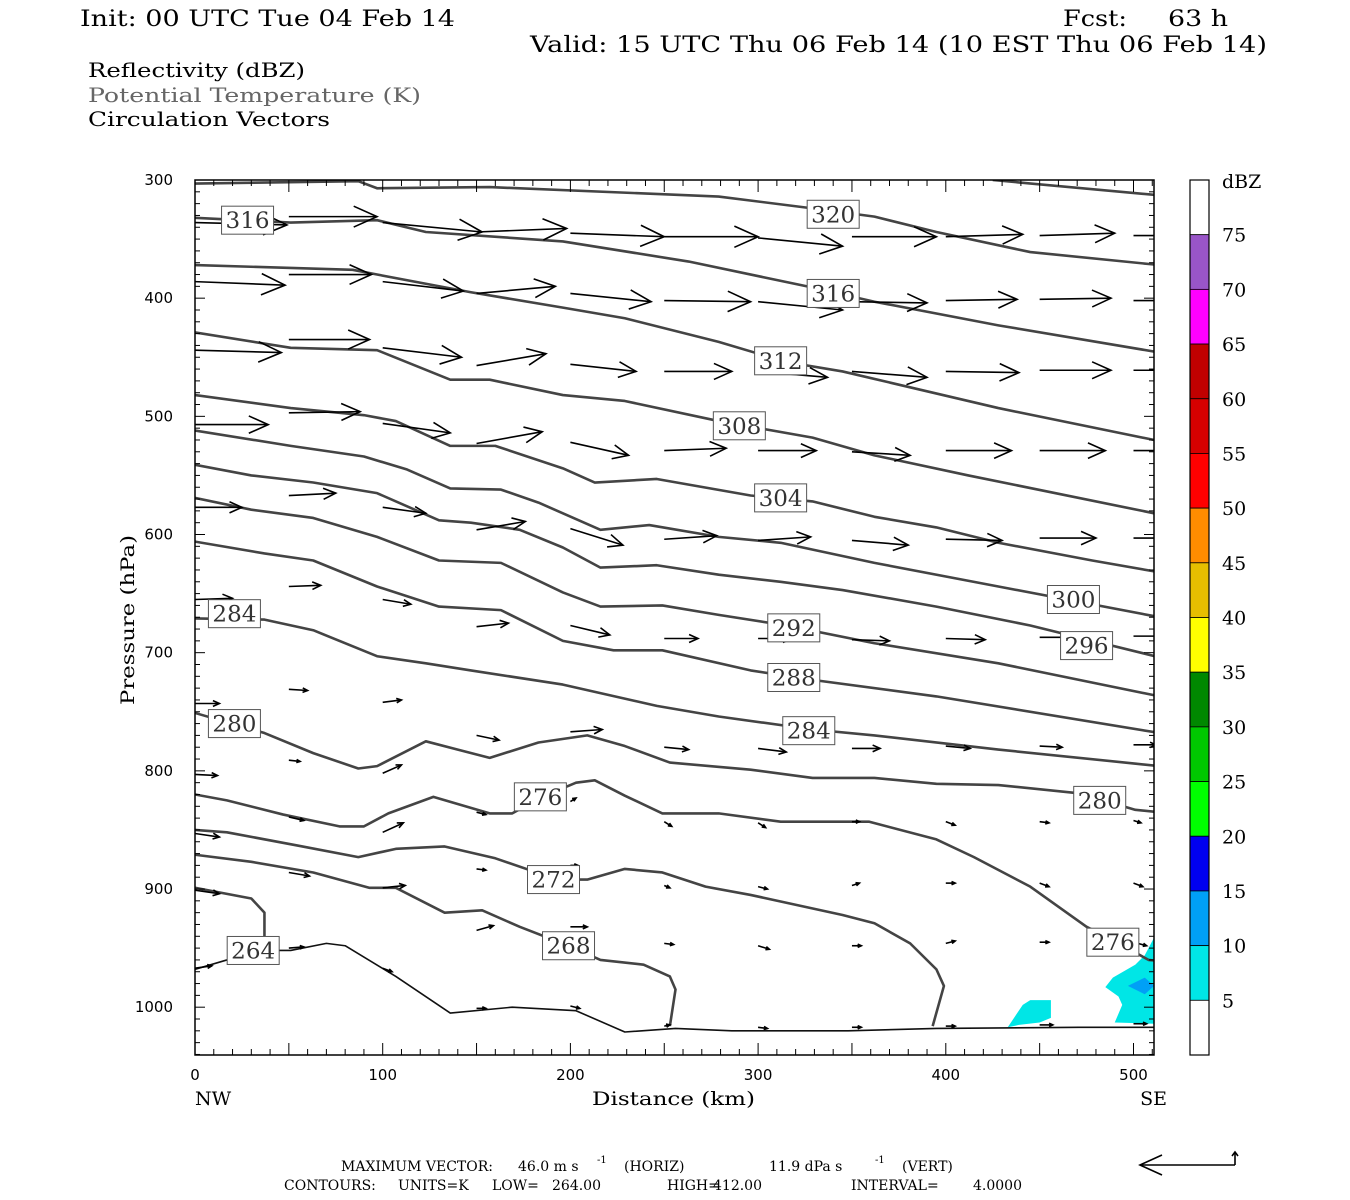 Image resolution: width=1350 pixels, height=1200 pixels. What do you see at coordinates (737, 1186) in the screenshot?
I see `contour-high-value: 412.00` at bounding box center [737, 1186].